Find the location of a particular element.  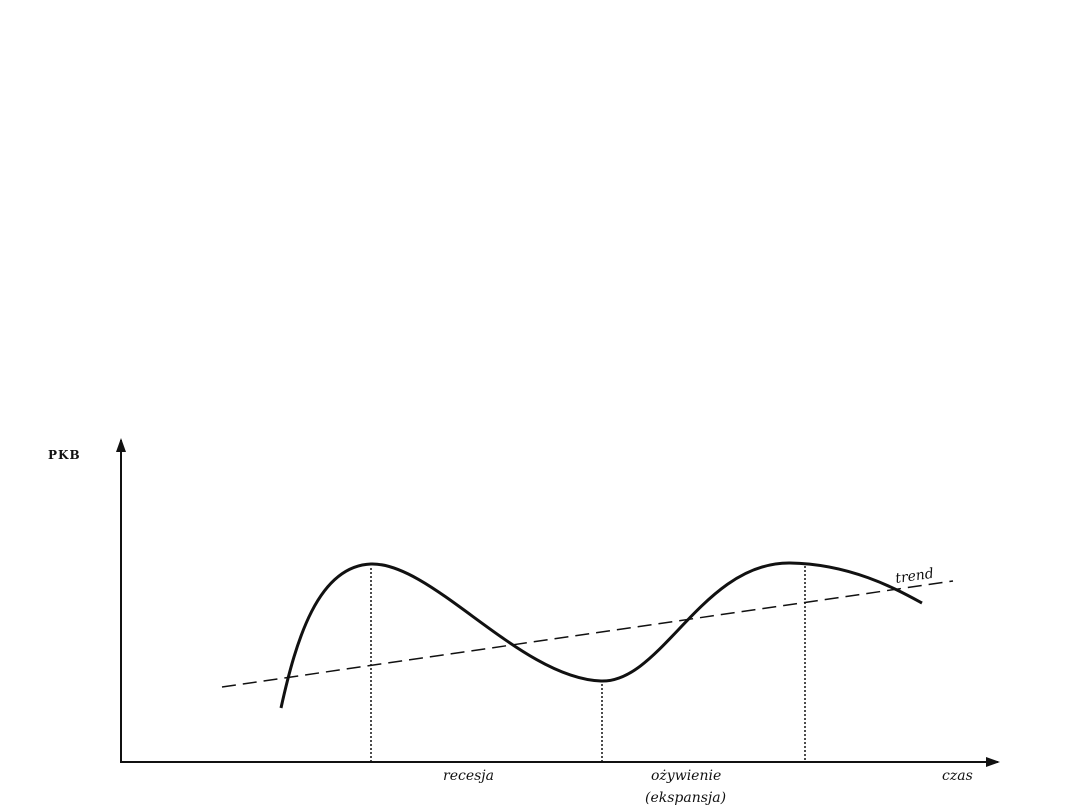

recovery-label-sub: (ekspansja) is located at coordinates (685, 798).